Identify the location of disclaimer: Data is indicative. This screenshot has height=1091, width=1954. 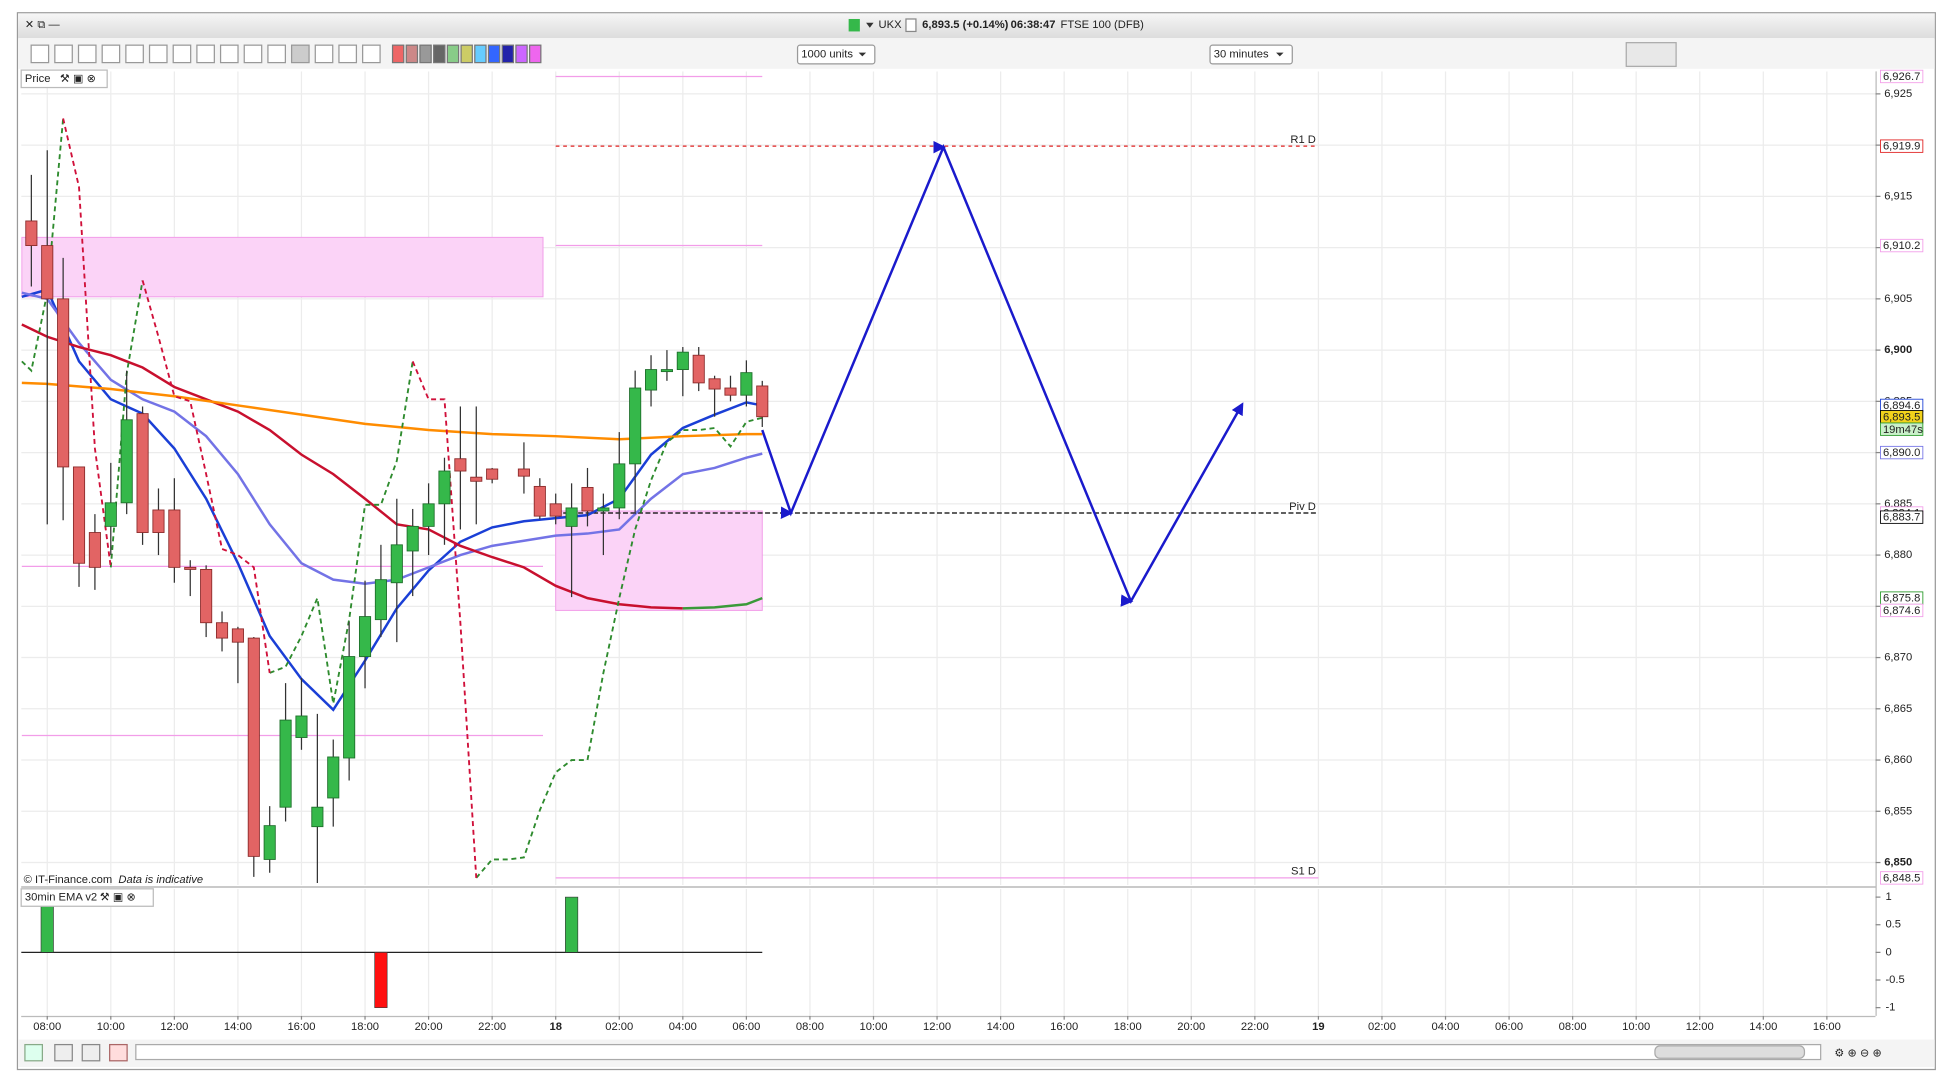
(160, 880).